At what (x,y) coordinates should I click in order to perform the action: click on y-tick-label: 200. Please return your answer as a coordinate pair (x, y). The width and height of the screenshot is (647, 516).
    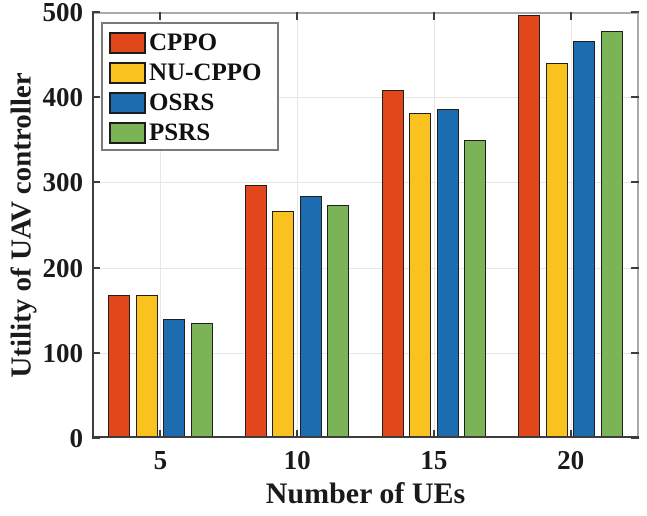
    Looking at the image, I should click on (63, 267).